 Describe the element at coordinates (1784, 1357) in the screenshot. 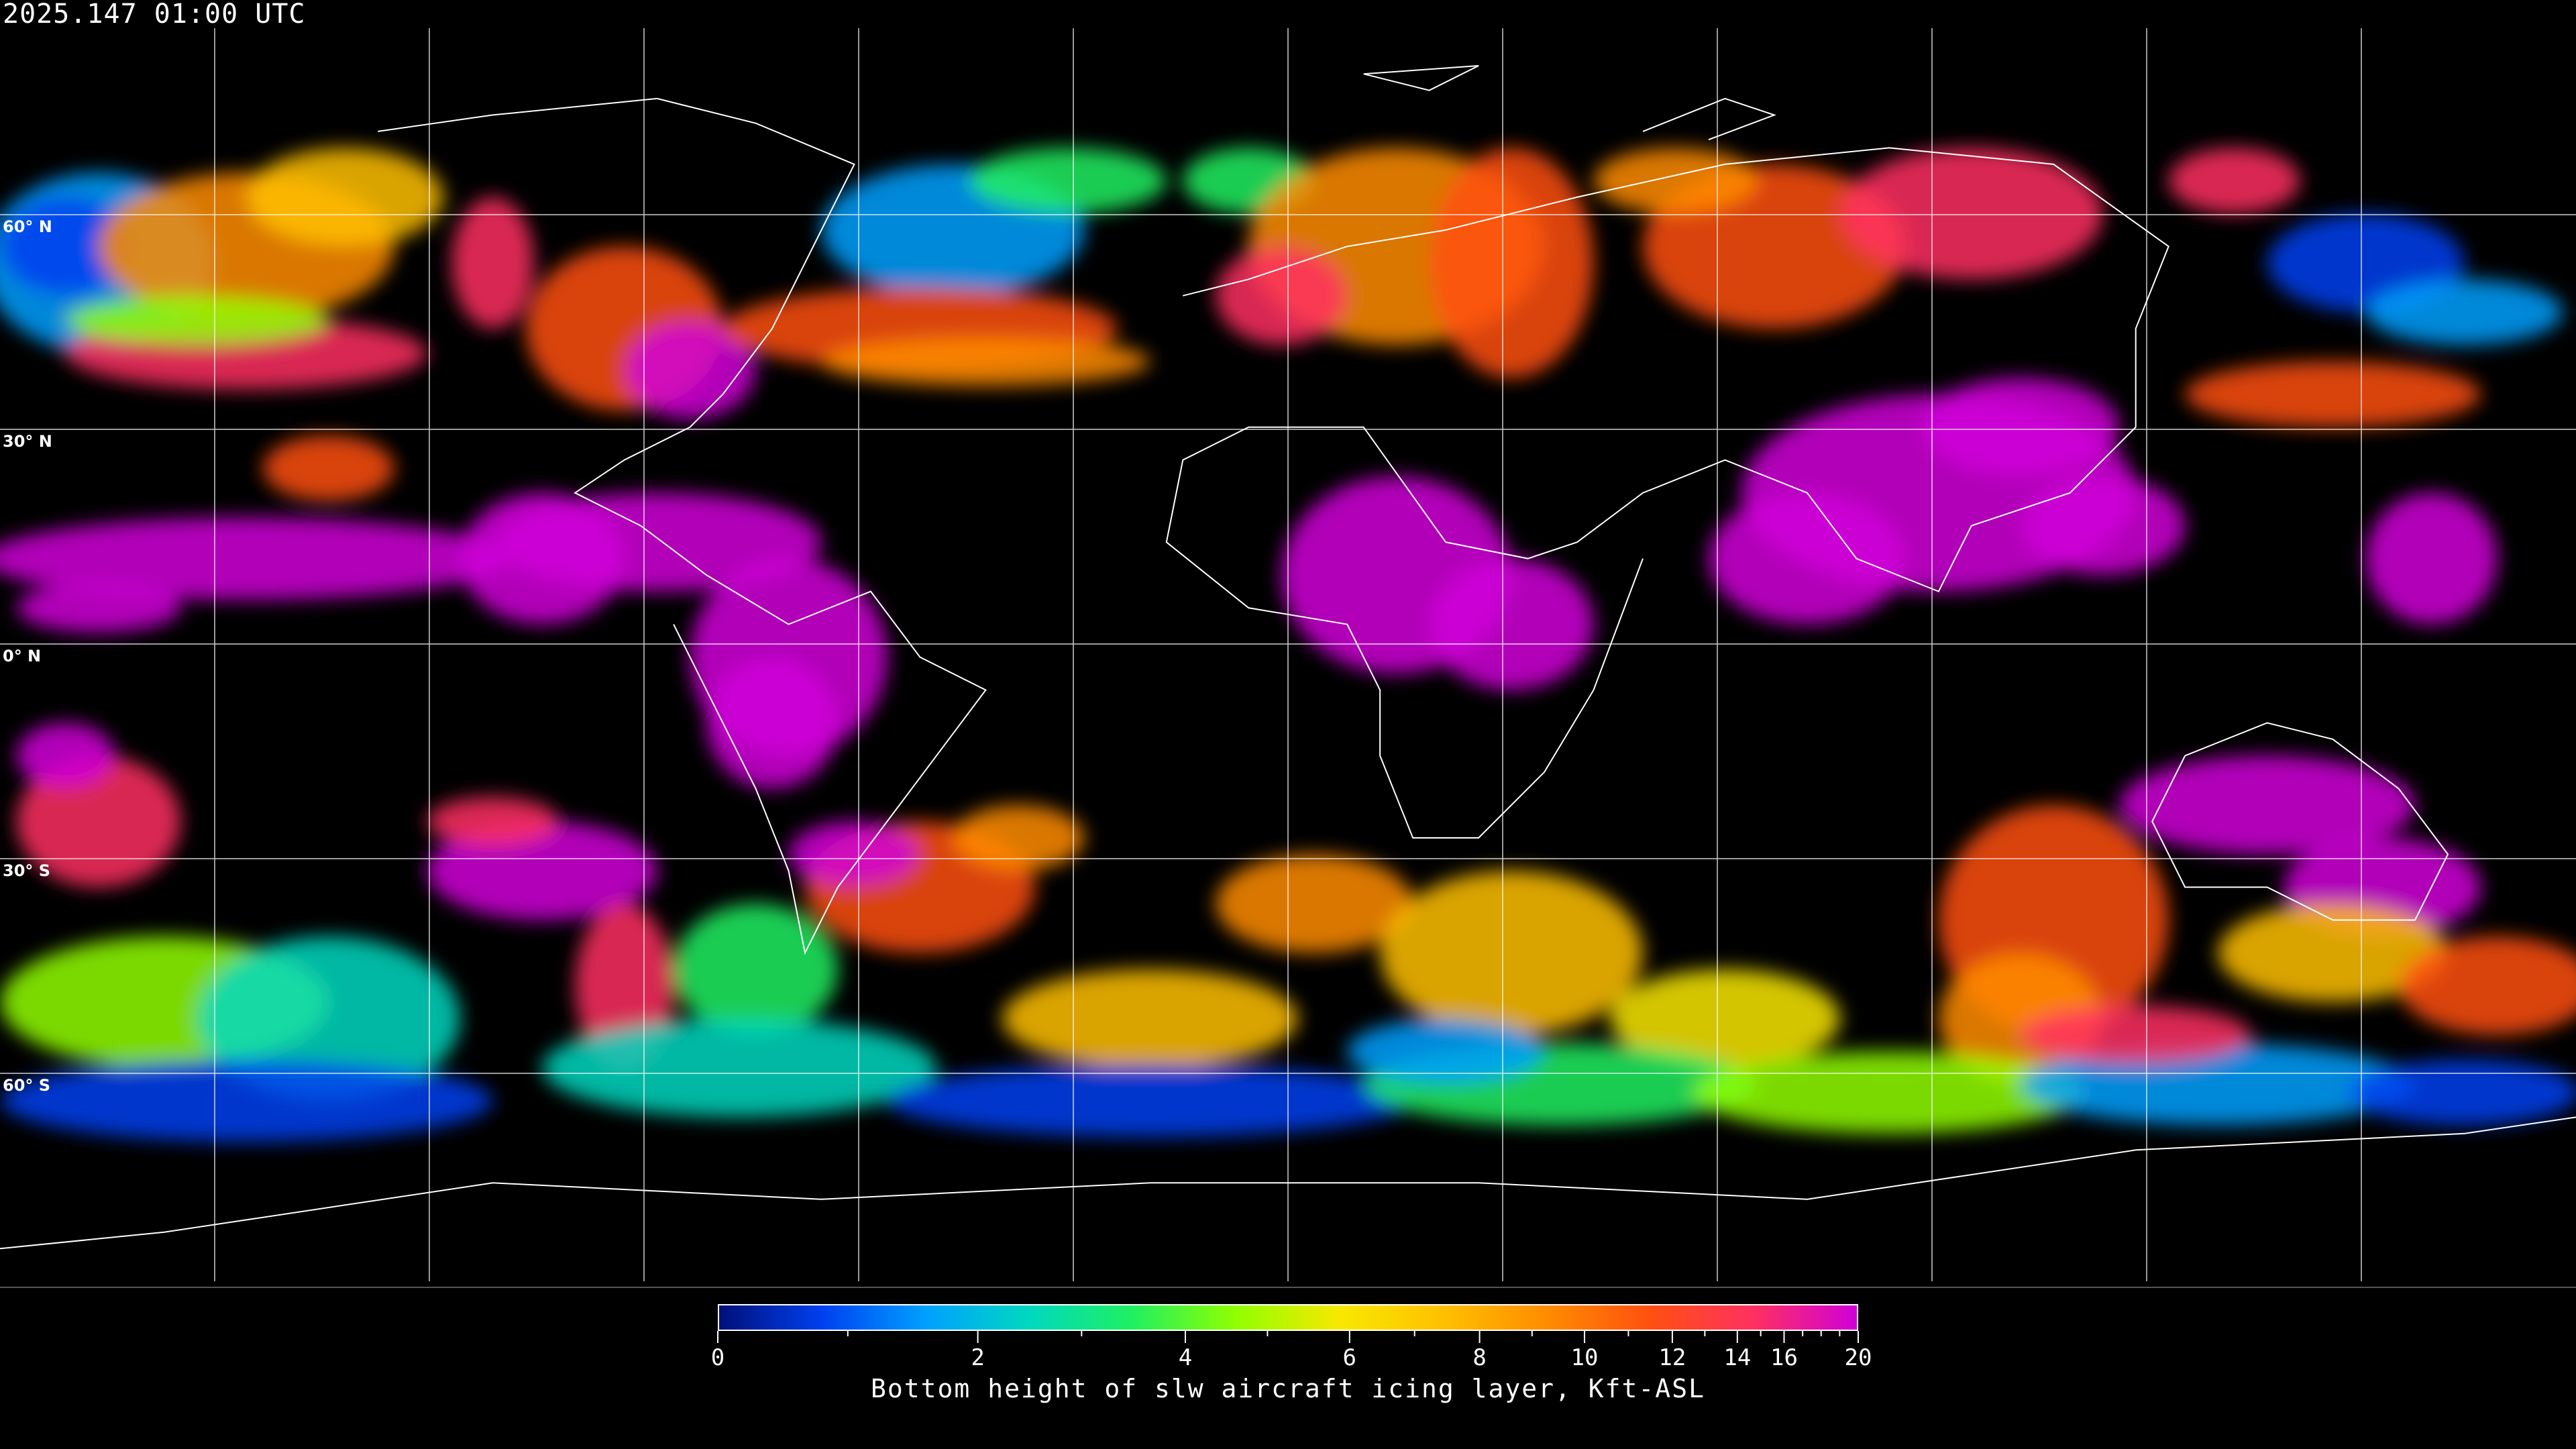

I see `colorbar-tick-label: 16` at that location.